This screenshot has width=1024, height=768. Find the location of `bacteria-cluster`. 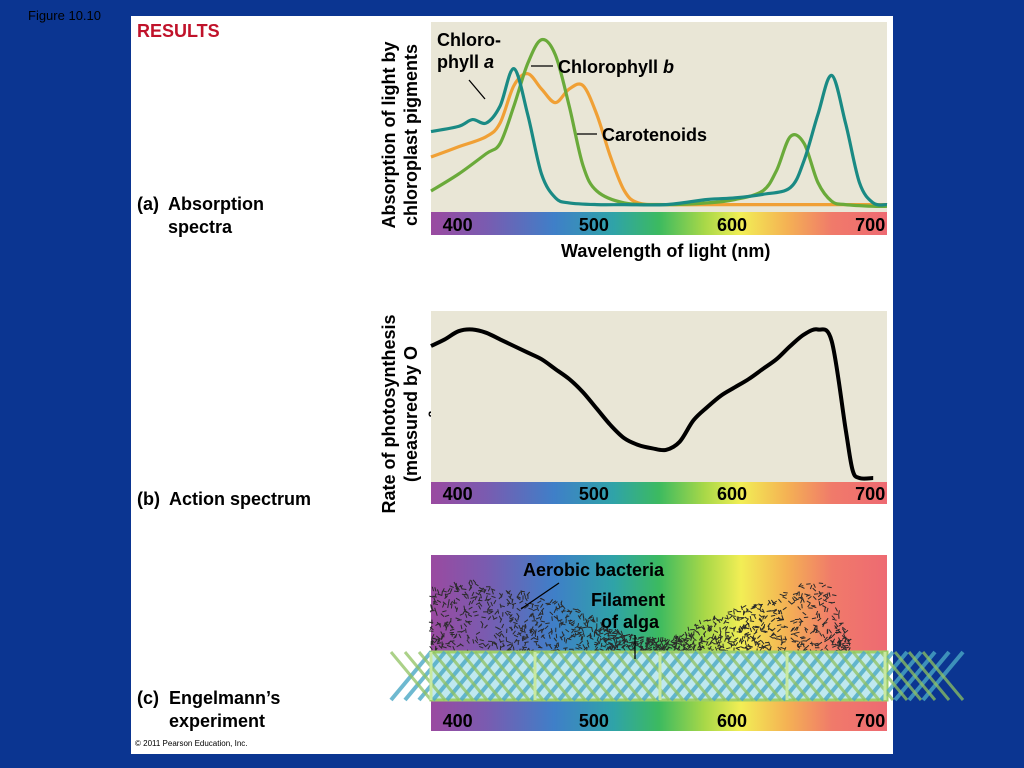

bacteria-cluster is located at coordinates (640, 617).